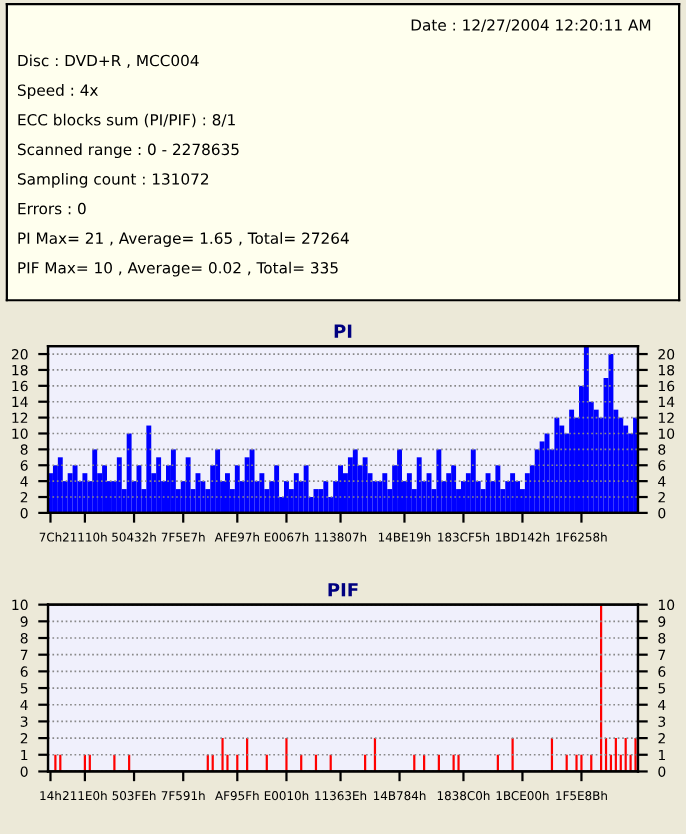 The height and width of the screenshot is (834, 686). What do you see at coordinates (343, 590) in the screenshot?
I see `chart-title: PIF` at bounding box center [343, 590].